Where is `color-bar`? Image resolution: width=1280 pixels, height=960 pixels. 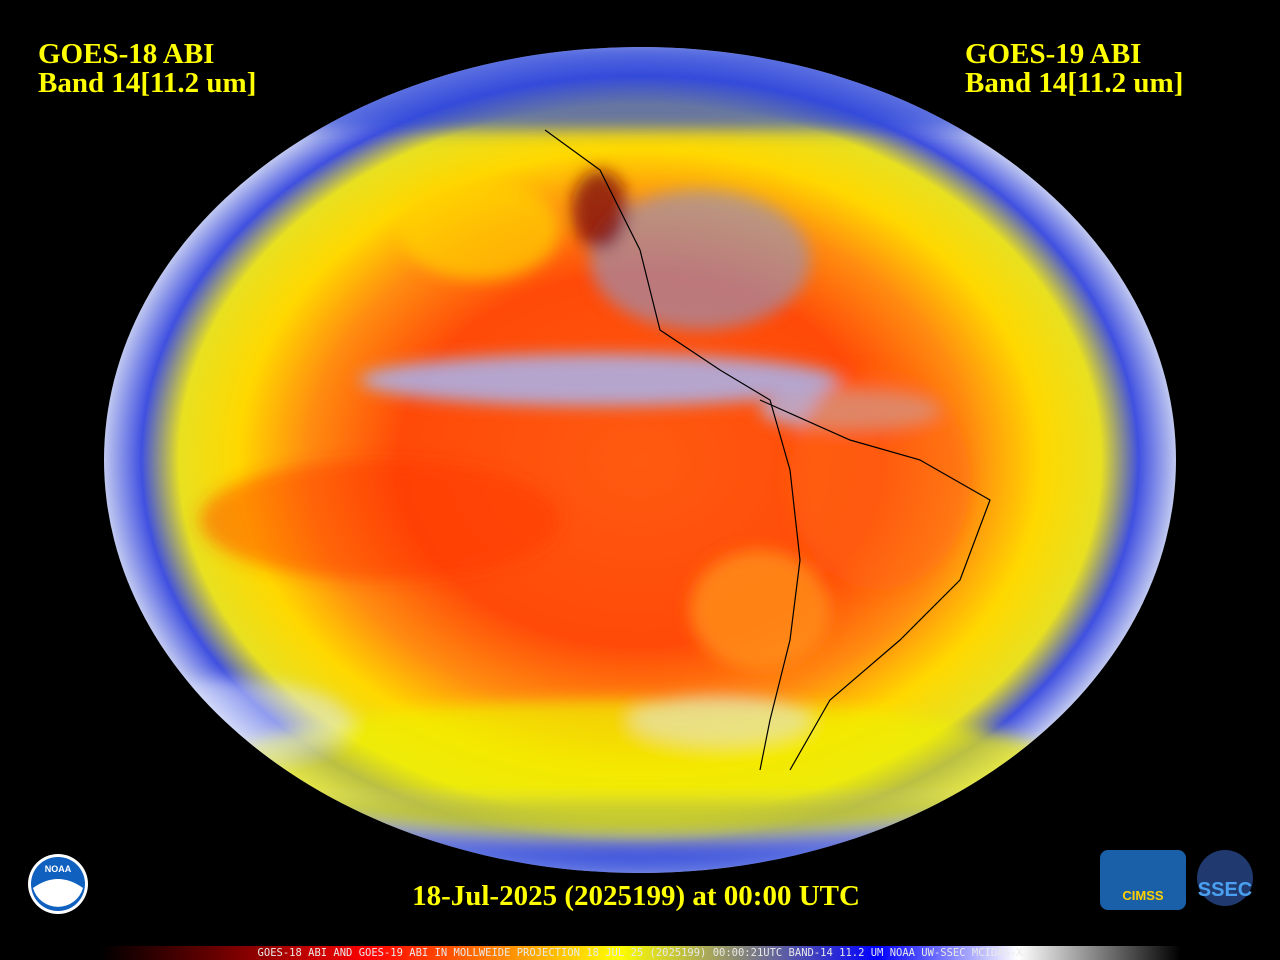
color-bar is located at coordinates (640, 953).